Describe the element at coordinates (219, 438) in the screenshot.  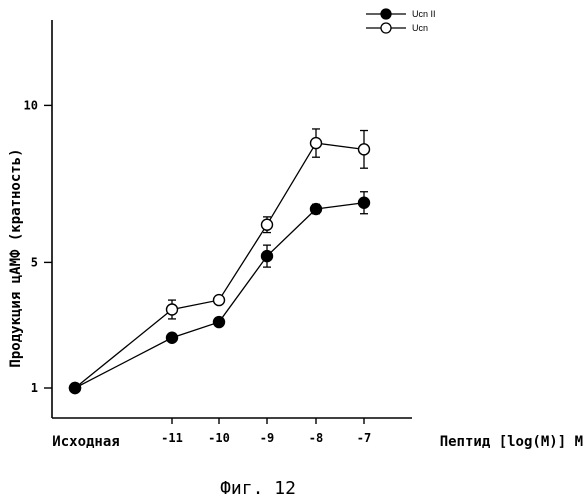
I see `x-tick-label: -10` at that location.